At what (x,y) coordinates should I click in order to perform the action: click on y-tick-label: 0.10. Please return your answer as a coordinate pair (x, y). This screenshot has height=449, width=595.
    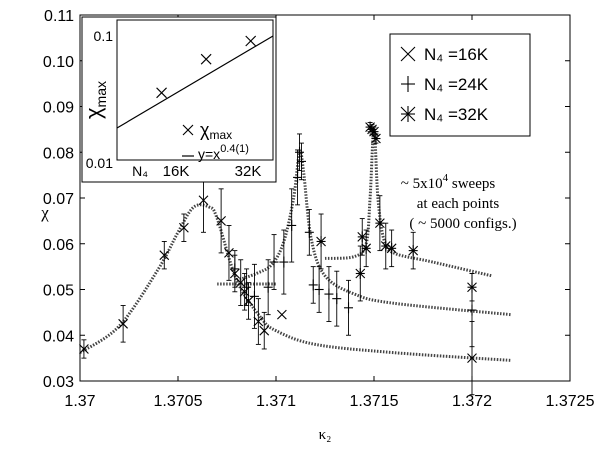
    Looking at the image, I should click on (58, 62).